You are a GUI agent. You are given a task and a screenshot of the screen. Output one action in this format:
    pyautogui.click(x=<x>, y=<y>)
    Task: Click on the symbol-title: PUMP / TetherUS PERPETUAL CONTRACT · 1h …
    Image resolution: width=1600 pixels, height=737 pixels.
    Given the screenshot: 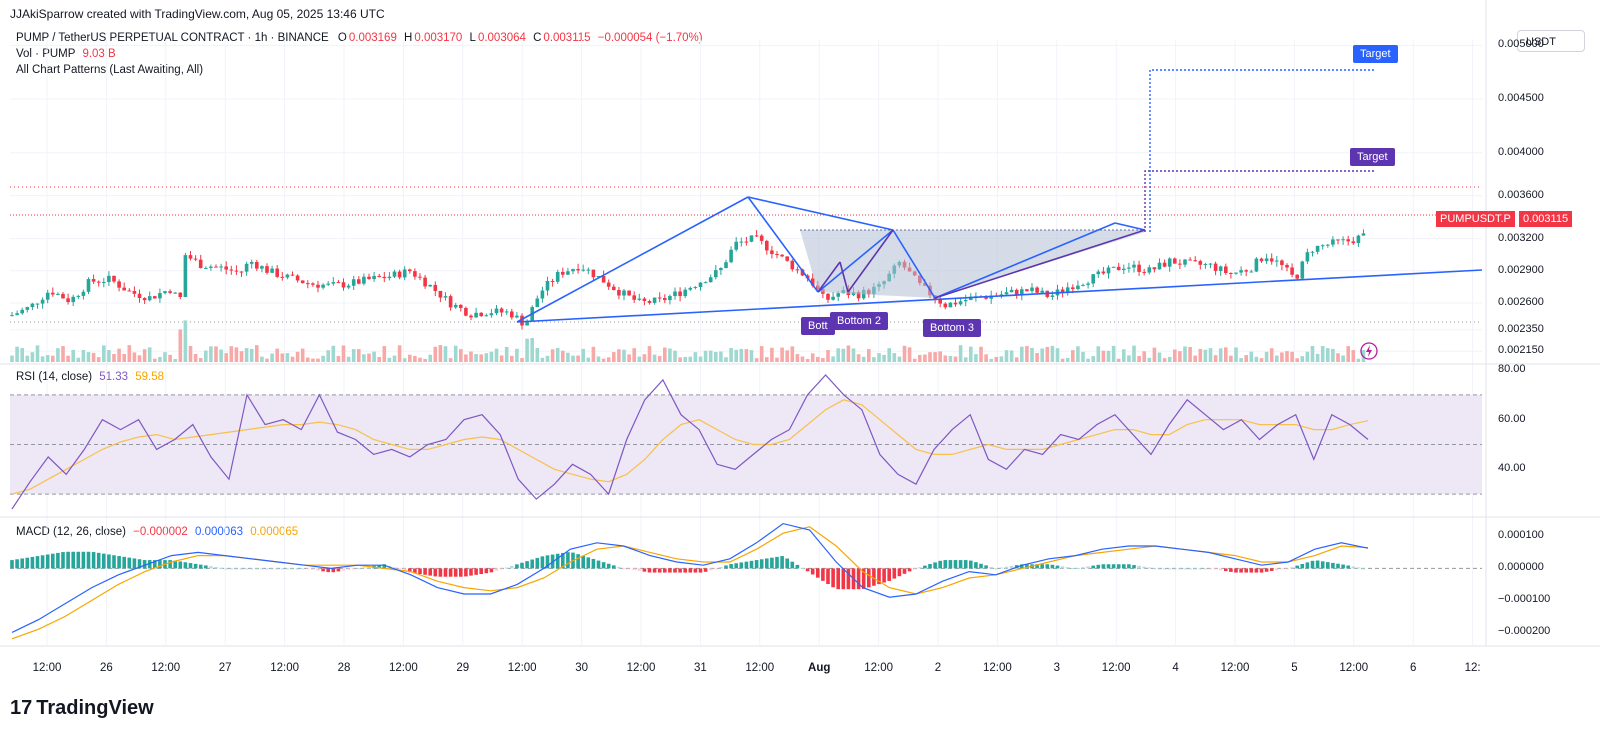 What is the action you would take?
    pyautogui.click(x=172, y=38)
    